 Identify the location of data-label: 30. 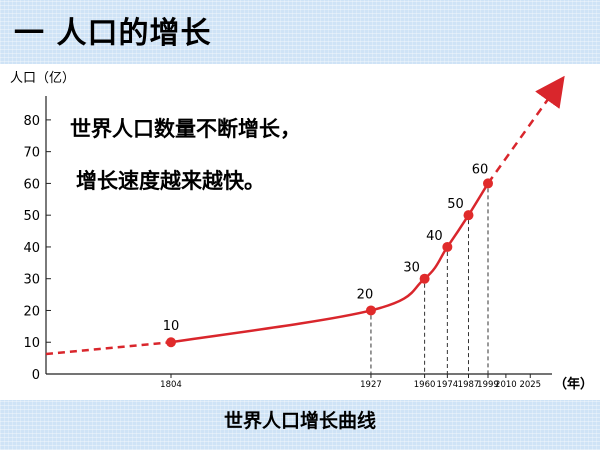
(411, 268).